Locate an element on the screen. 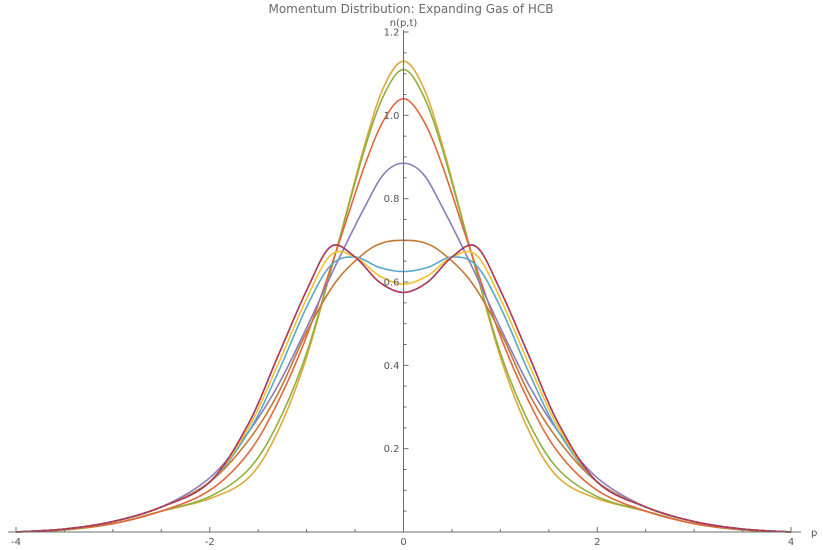  y-tick-label: 1.0 is located at coordinates (392, 116).